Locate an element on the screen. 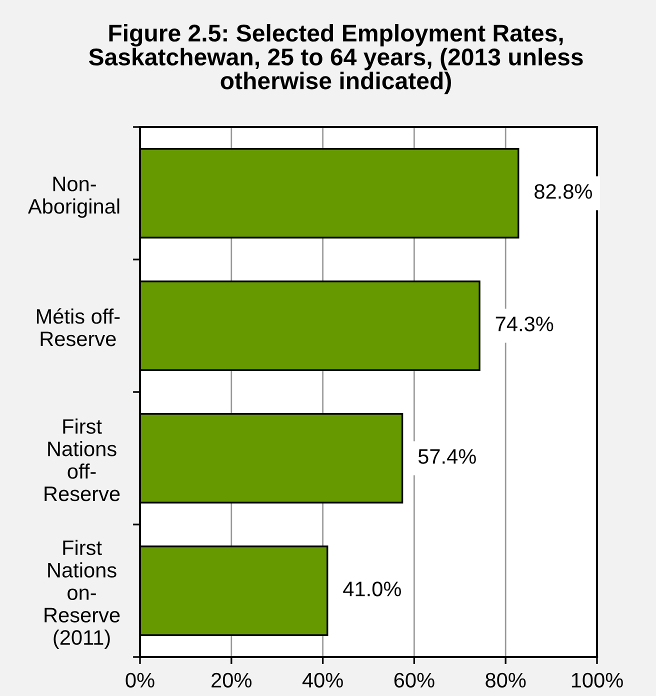 The image size is (656, 696). data-label: 41.0% is located at coordinates (372, 589).